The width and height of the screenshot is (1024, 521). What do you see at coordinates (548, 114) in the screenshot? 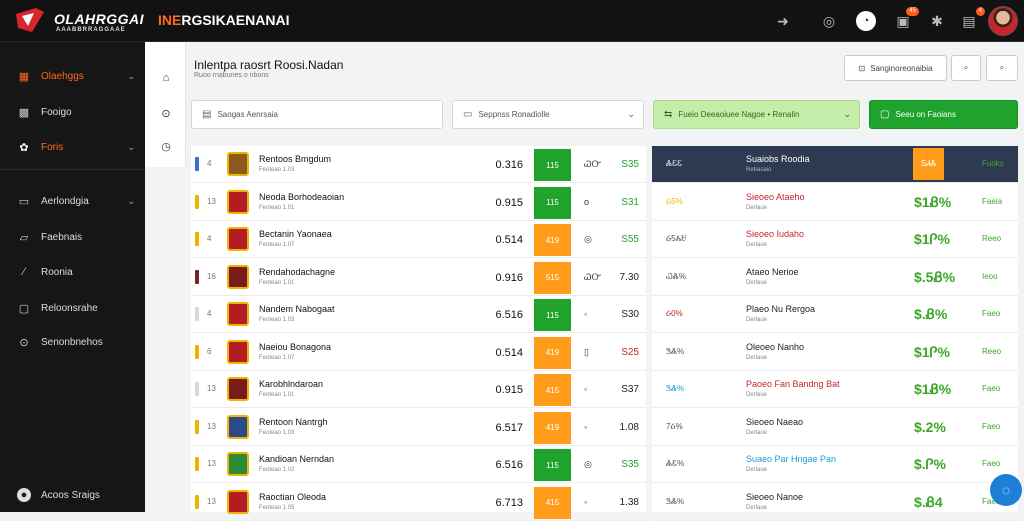
I see `filter-select: ▭ Seppnss Ronadiolle ⌄` at bounding box center [548, 114].